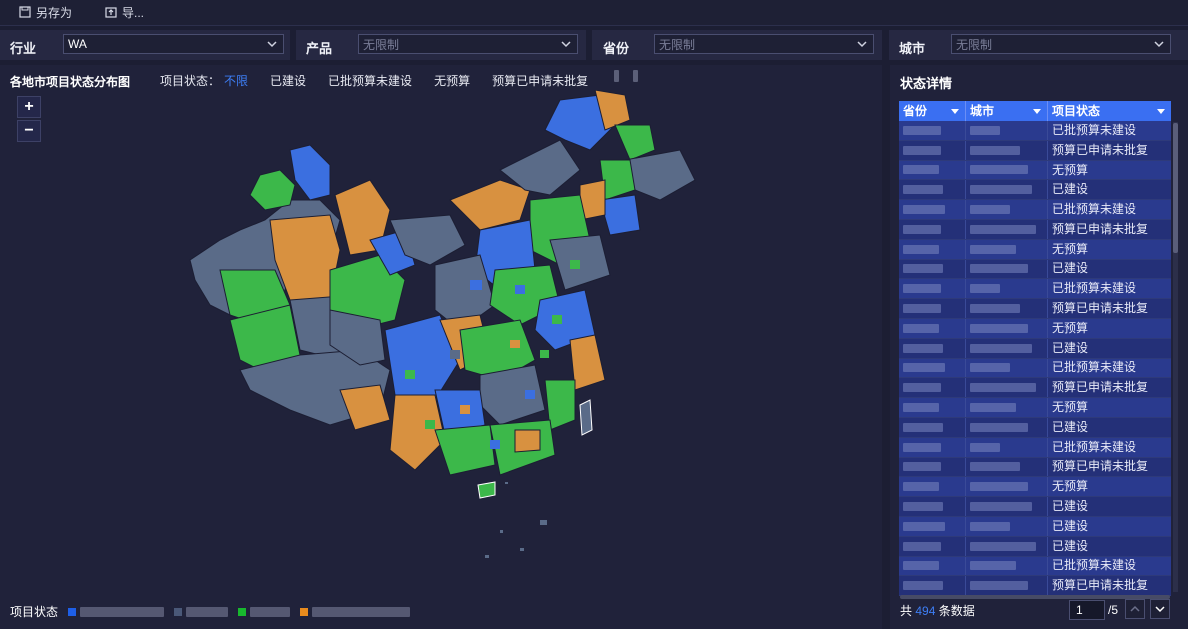 The height and width of the screenshot is (629, 1188). Describe the element at coordinates (1061, 44) in the screenshot. I see `city-select: 无限制` at that location.